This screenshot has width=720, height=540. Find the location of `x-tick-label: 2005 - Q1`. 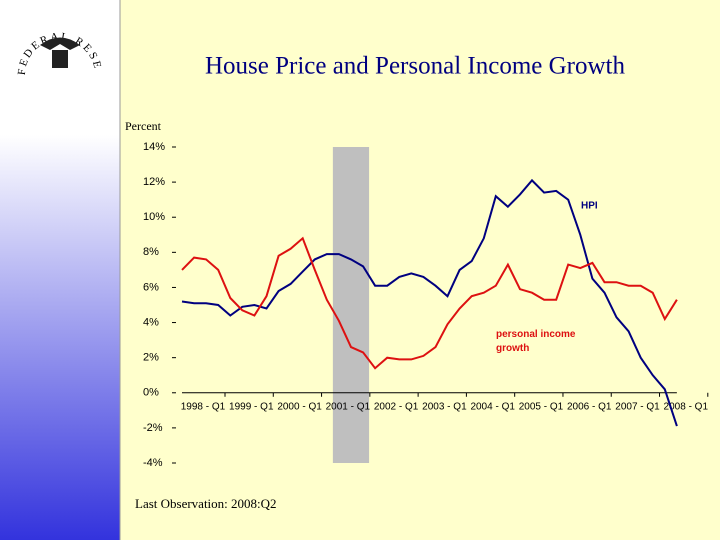

x-tick-label: 2005 - Q1 is located at coordinates (541, 406).